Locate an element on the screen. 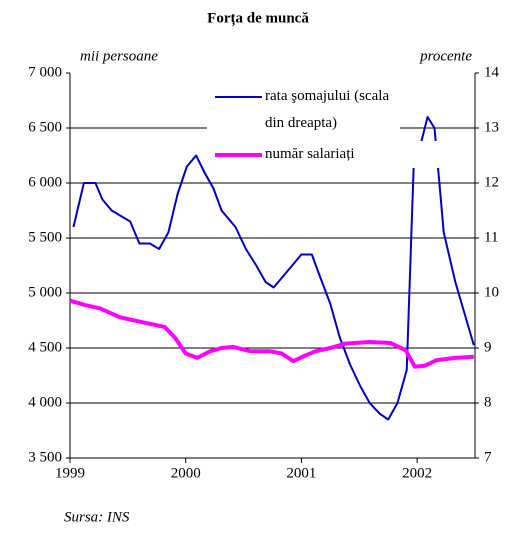  y-tick-label: 7 000 is located at coordinates (45, 72).